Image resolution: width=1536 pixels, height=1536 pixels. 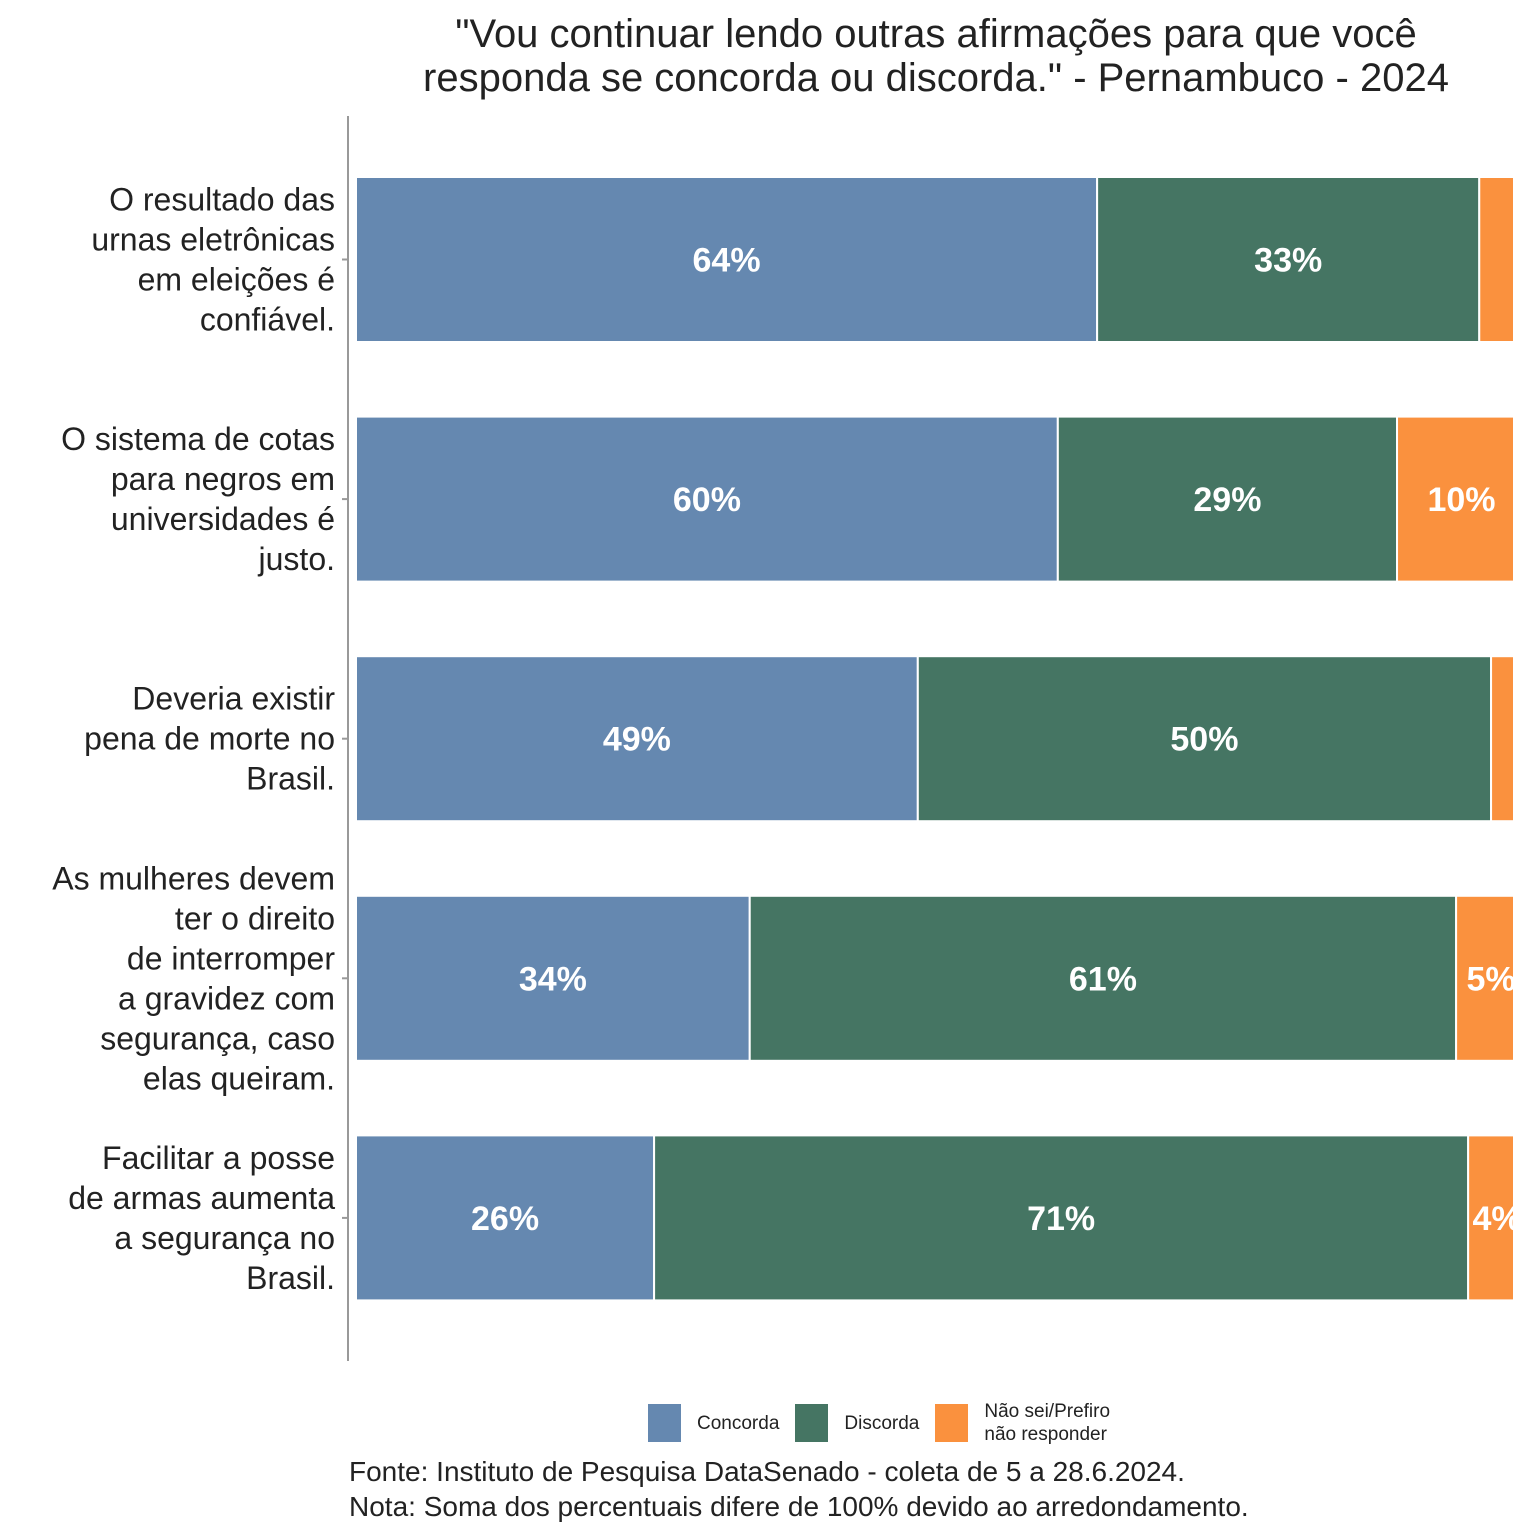 I want to click on bar-data-label: 34%, so click(x=553, y=979).